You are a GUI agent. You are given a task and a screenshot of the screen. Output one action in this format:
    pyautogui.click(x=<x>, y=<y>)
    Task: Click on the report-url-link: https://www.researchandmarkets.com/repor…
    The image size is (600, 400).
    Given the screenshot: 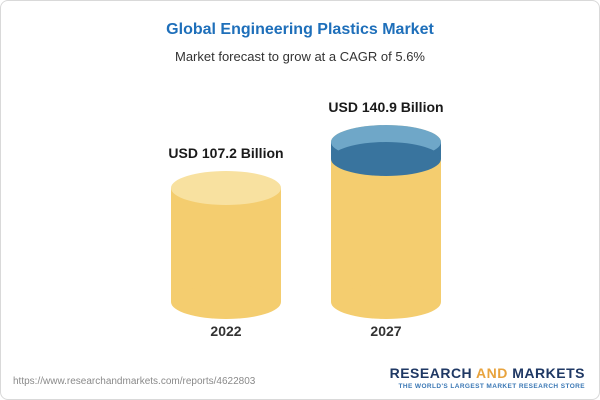 What is the action you would take?
    pyautogui.click(x=134, y=381)
    